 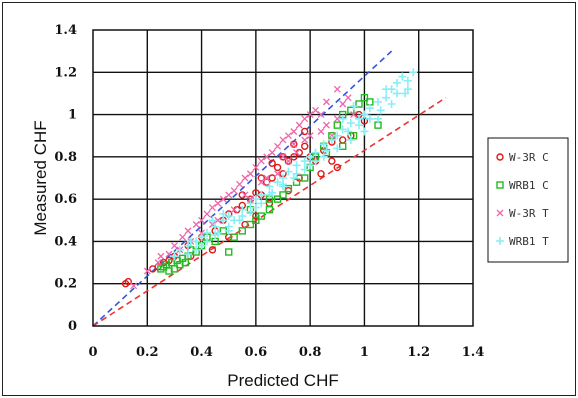 I want to click on legend-label: WRB1 T, so click(x=529, y=241).